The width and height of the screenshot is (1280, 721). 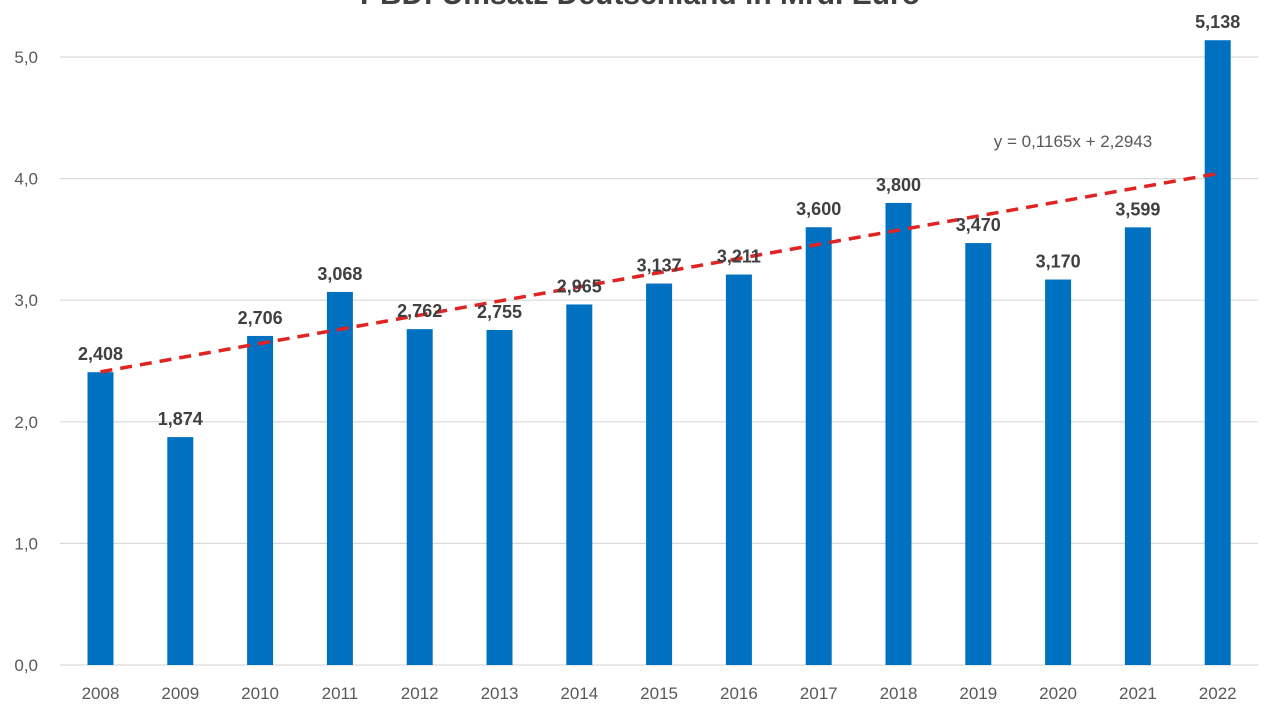 What do you see at coordinates (659, 474) in the screenshot?
I see `bar-2015` at bounding box center [659, 474].